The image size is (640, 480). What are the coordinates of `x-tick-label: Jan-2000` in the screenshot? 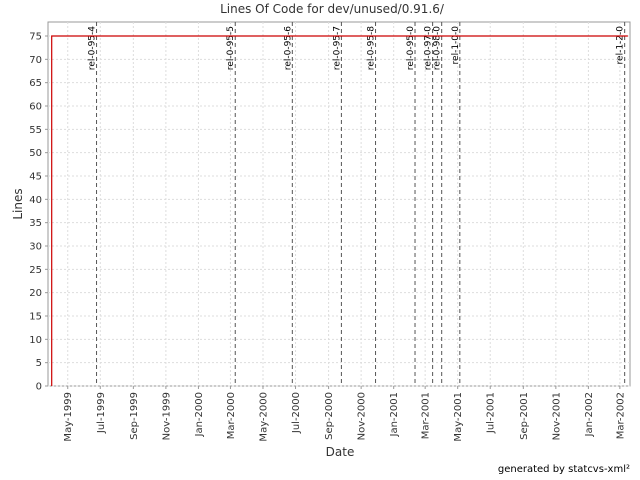 It's located at (199, 414).